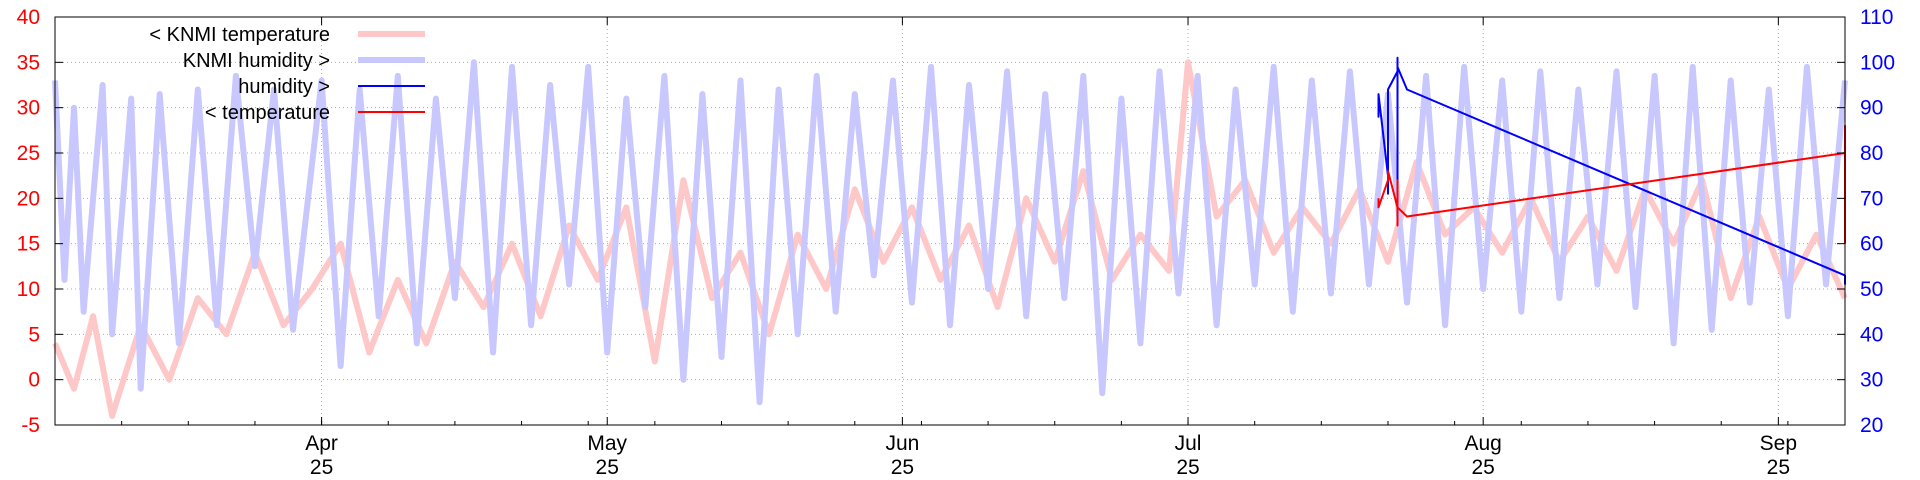  Describe the element at coordinates (239, 35) in the screenshot. I see `legend-label: < KNMI temperature` at that location.